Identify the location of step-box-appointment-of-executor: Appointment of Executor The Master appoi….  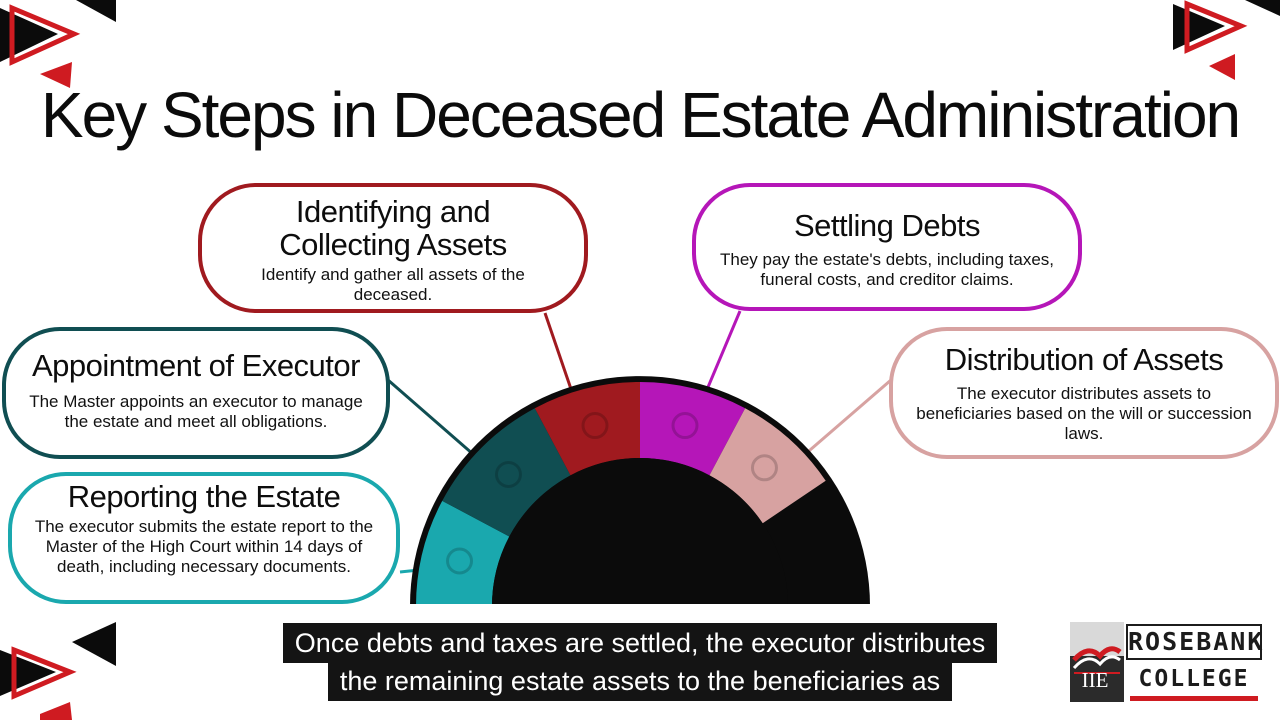
(196, 393).